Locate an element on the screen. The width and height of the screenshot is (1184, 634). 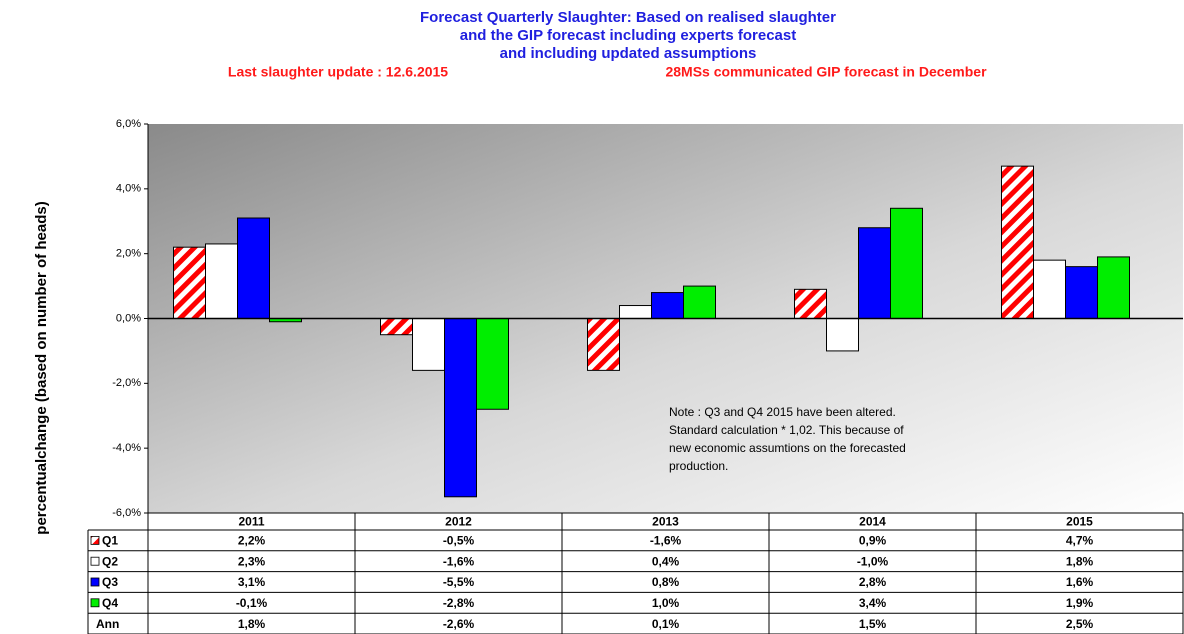
subtitle: Last slaughter update : 12.6.2015 is located at coordinates (338, 72).